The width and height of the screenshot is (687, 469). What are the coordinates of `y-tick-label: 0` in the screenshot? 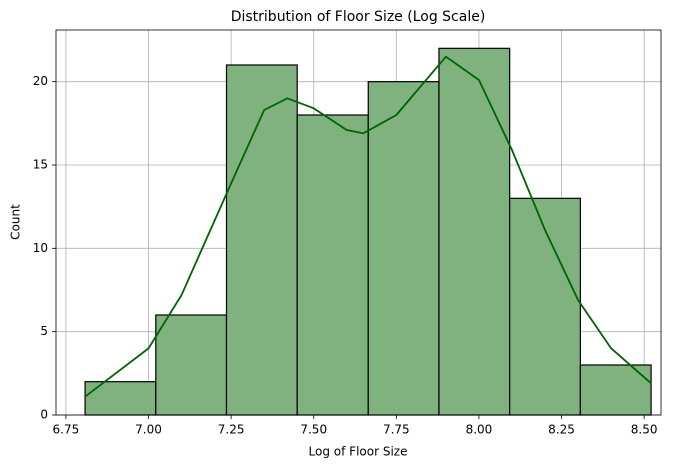 It's located at (44, 415).